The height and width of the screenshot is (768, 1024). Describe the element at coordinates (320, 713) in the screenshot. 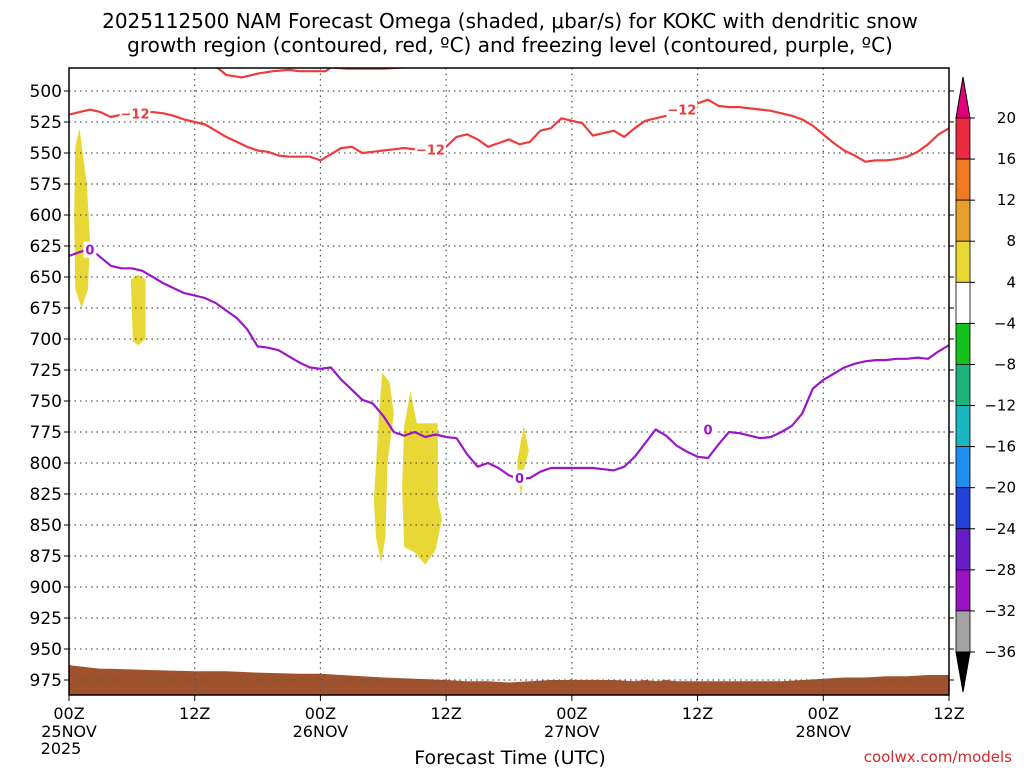

I see `x-tick-label-24: 00Z` at that location.